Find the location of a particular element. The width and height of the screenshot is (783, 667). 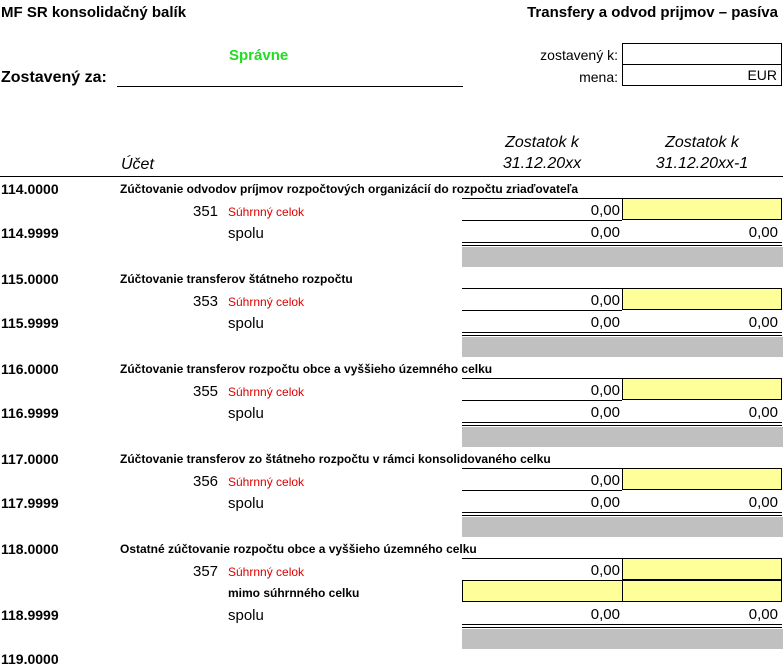

zostaveny-za-input is located at coordinates (290, 86).